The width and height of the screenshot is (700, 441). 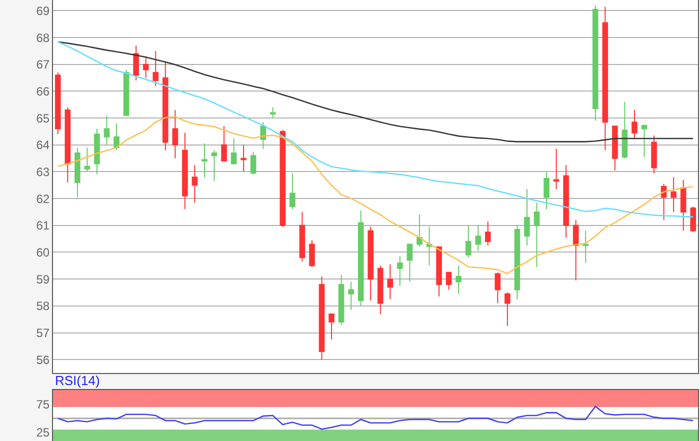 What do you see at coordinates (43, 118) in the screenshot?
I see `y-tick-label: 65` at bounding box center [43, 118].